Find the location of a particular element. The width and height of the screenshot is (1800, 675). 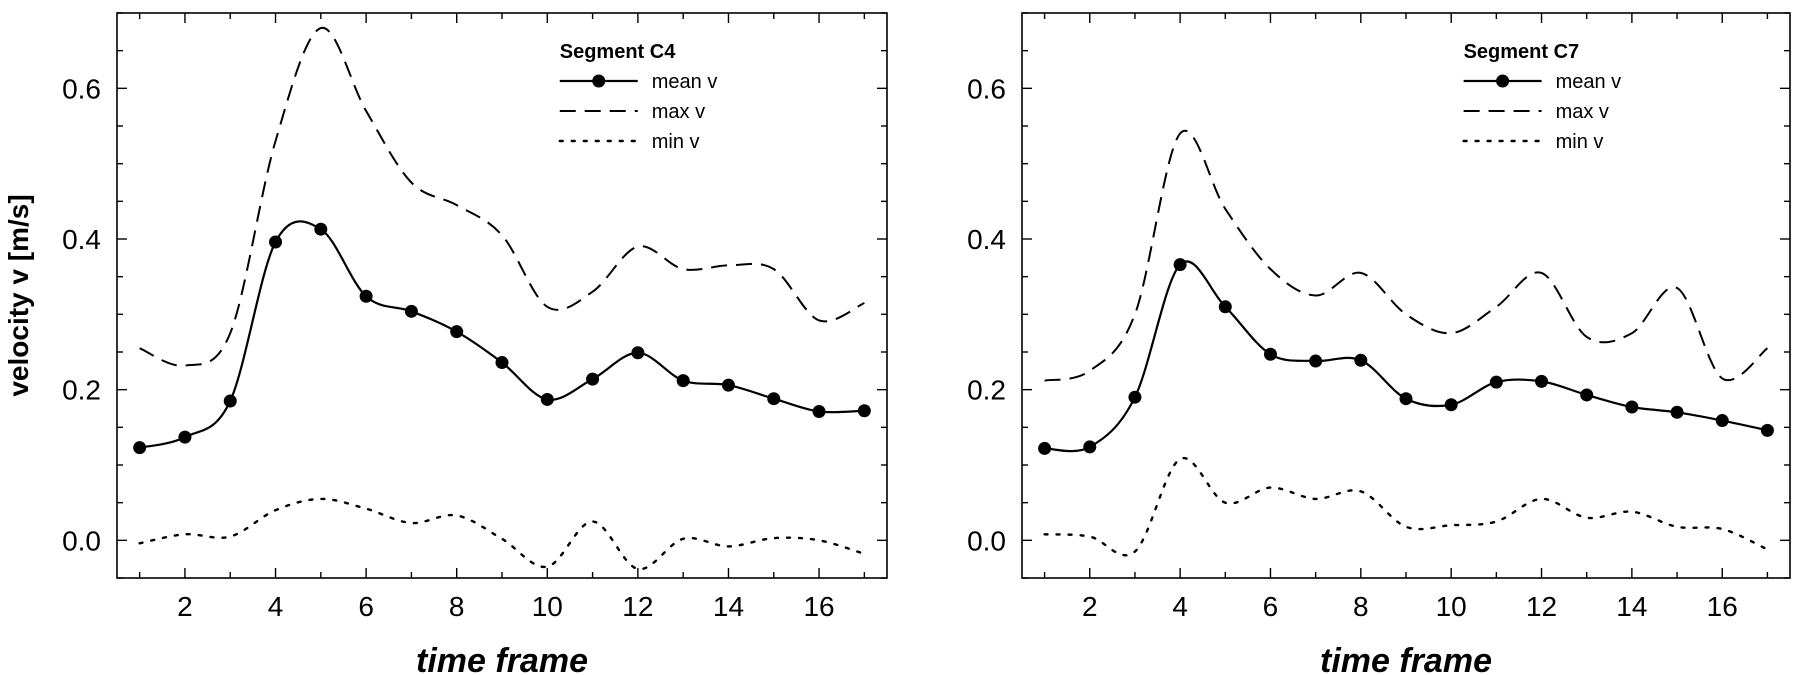

y-axis-title: velocity v [m/s] is located at coordinates (18, 295).